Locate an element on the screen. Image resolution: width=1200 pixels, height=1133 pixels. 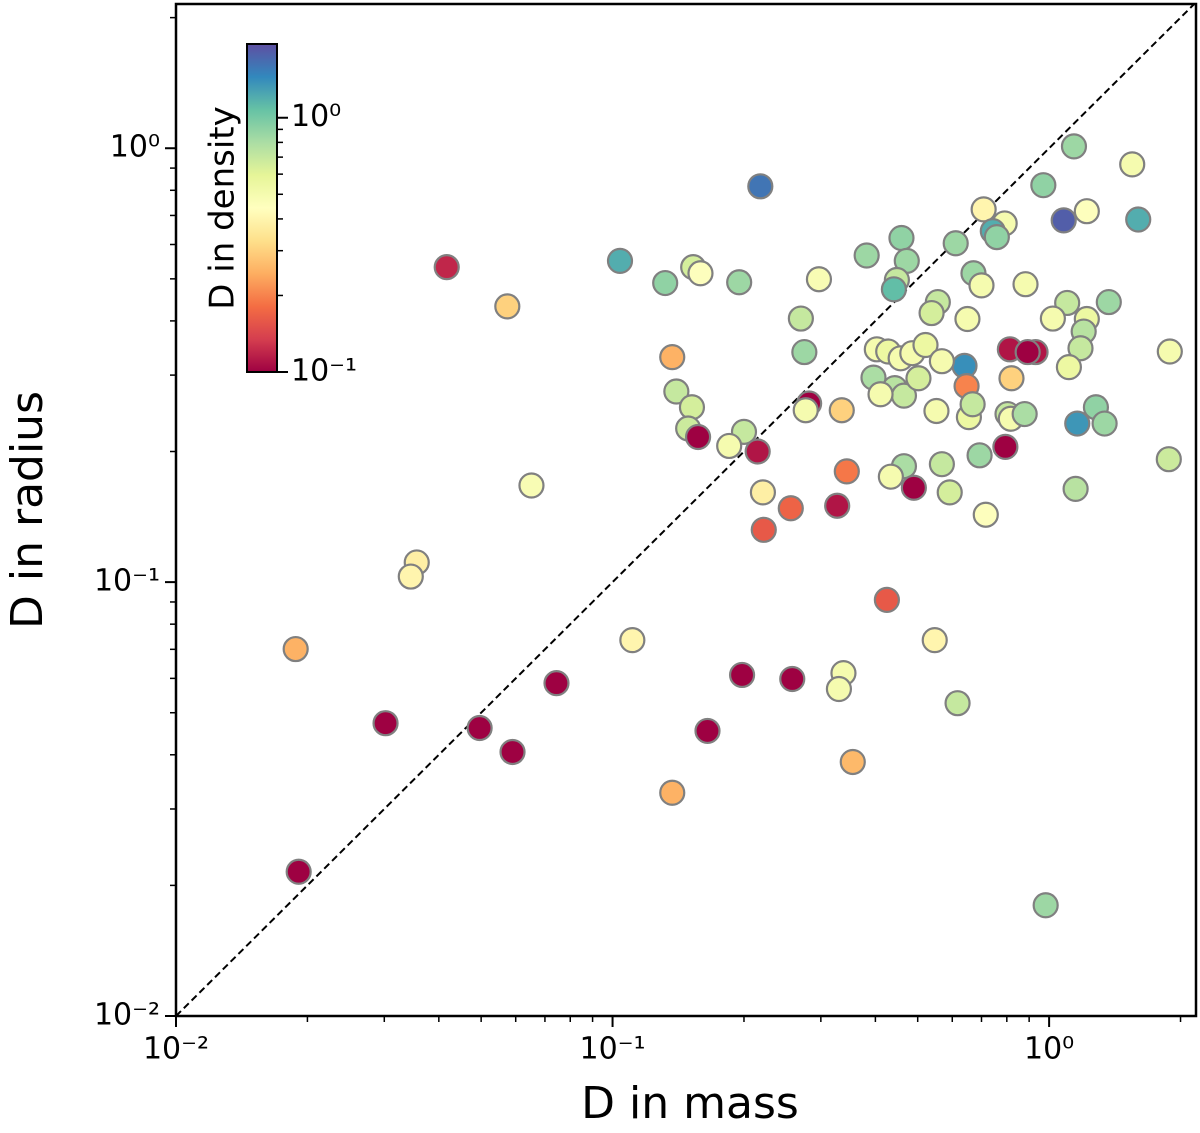
y-tick-label: 10⁰ is located at coordinates (135, 147).